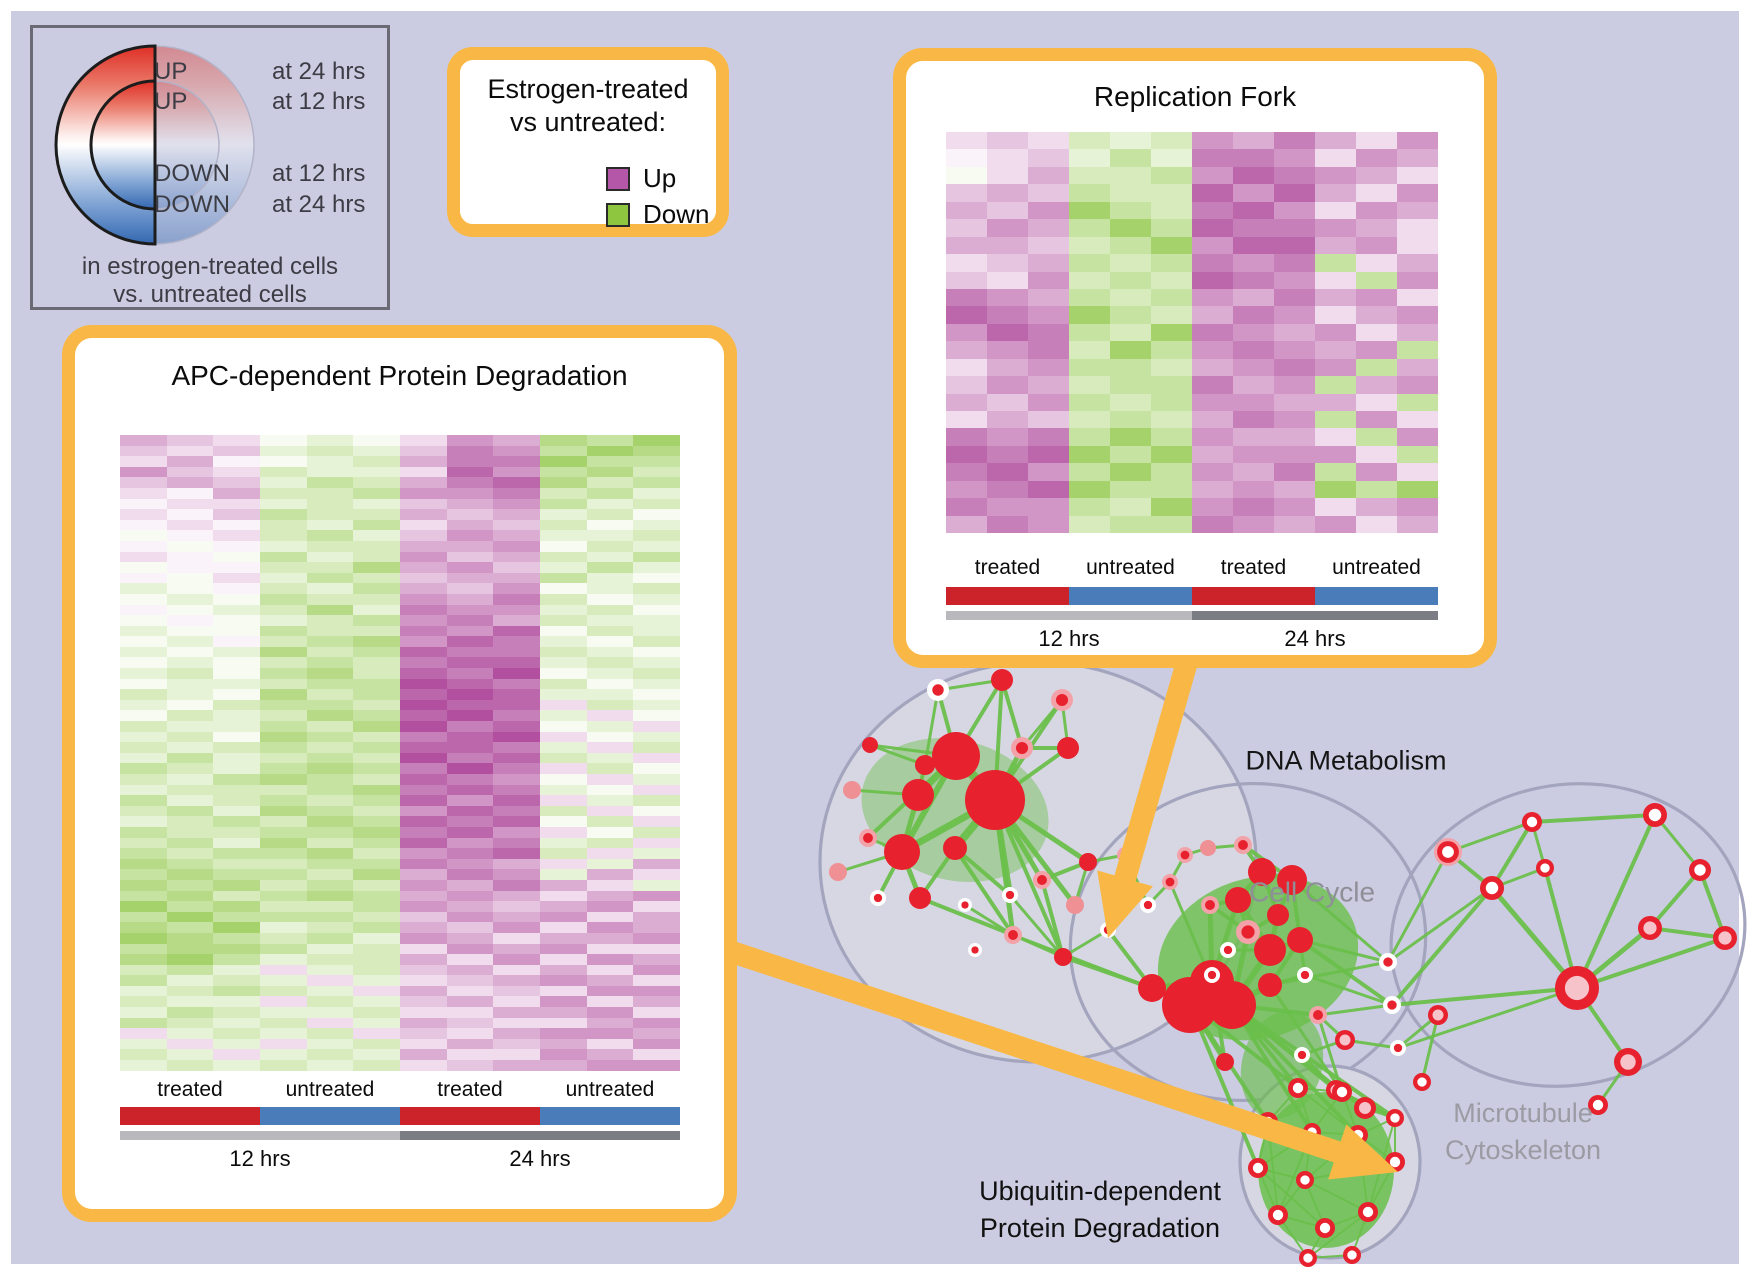 The image size is (1750, 1279). I want to click on updown-row-up24: UP at 24 hrs, so click(259, 72).